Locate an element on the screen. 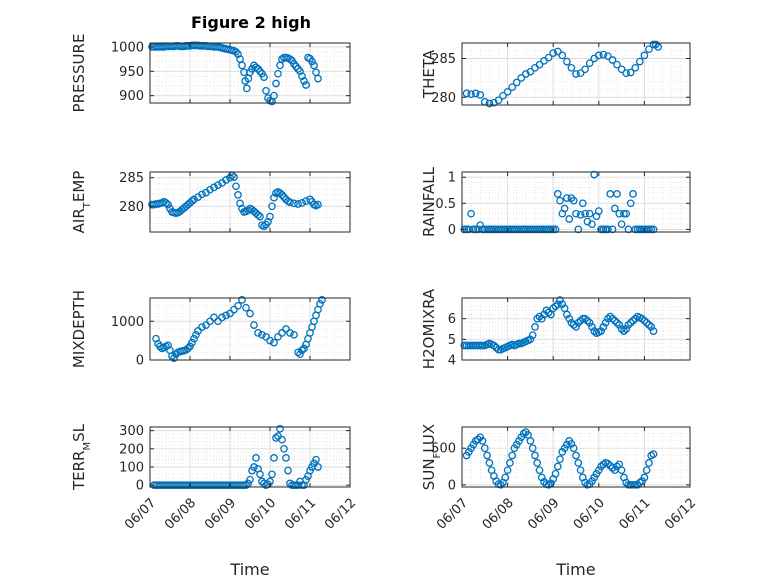  y-tick-label: 1000 is located at coordinates (127, 322).